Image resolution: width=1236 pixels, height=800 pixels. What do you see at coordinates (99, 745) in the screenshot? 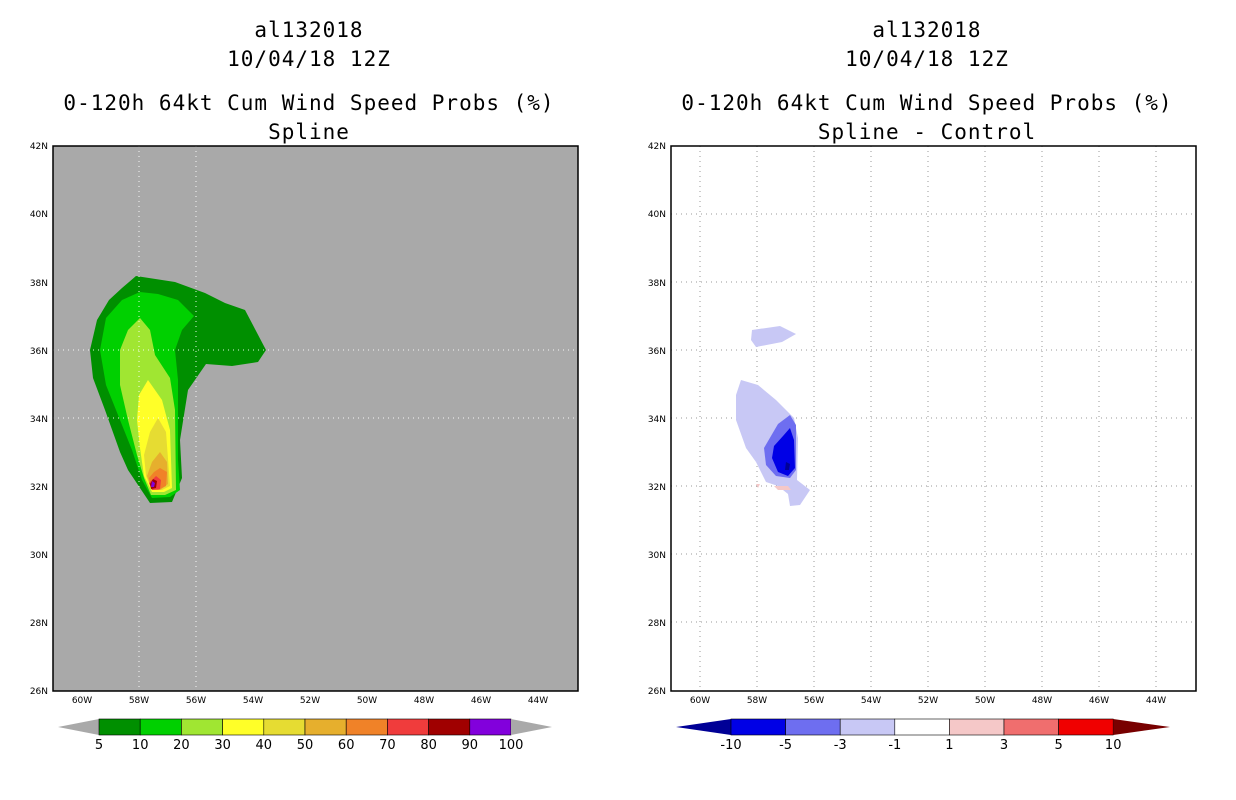
I see `prob-colorbar-label: 5` at bounding box center [99, 745].